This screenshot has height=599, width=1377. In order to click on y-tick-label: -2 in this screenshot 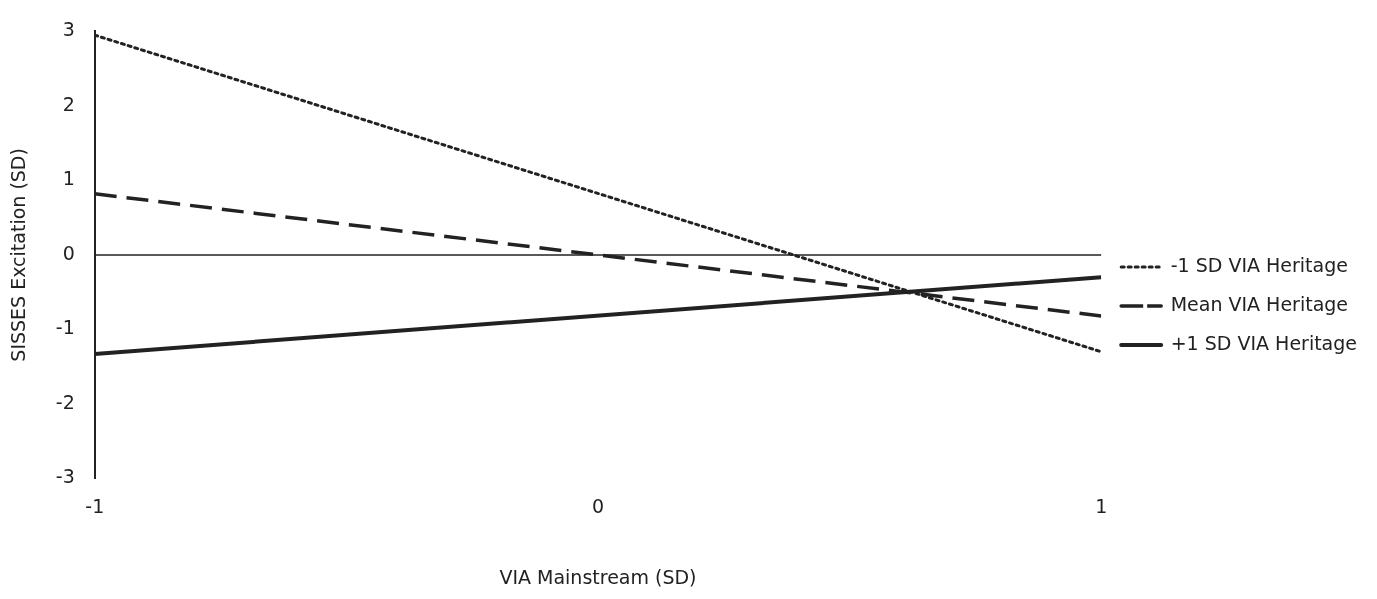, I will do `click(65, 401)`.